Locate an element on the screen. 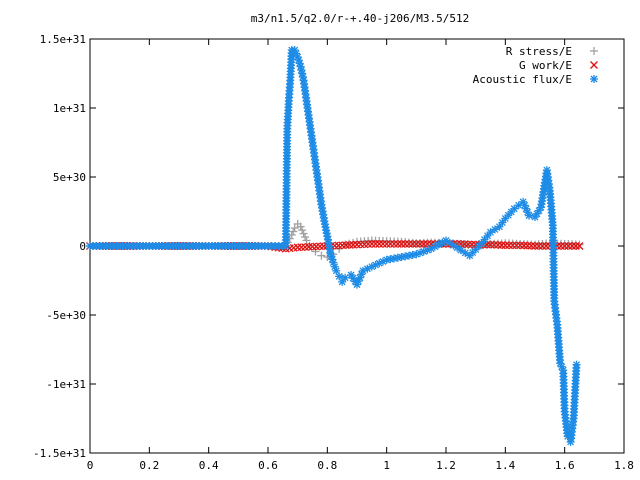 Image resolution: width=640 pixels, height=480 pixels. y-tick-label: 1.5e+31 is located at coordinates (63, 39).